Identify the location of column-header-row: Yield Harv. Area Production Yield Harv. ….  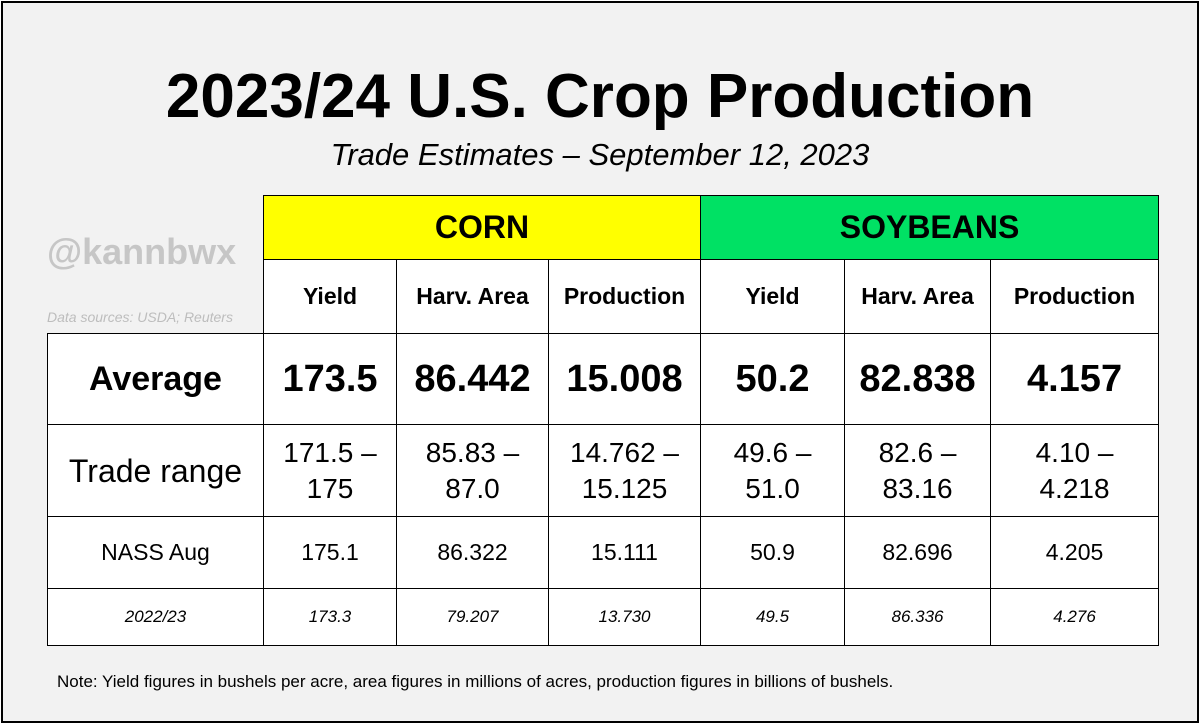
(604, 296).